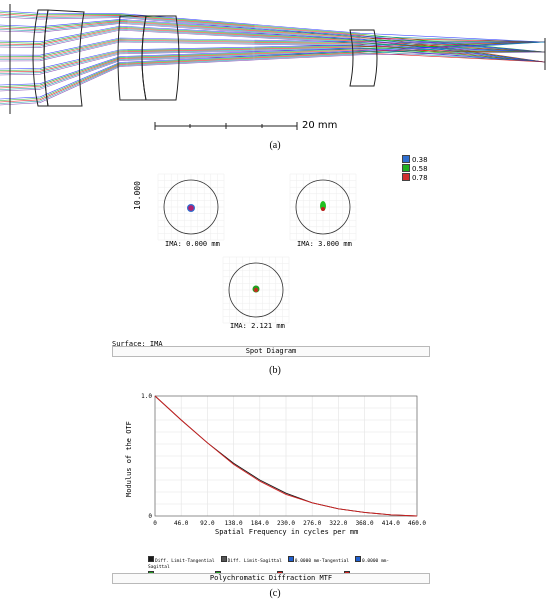  What do you see at coordinates (312, 523) in the screenshot?
I see `x-tick-label: 276.0` at bounding box center [312, 523].